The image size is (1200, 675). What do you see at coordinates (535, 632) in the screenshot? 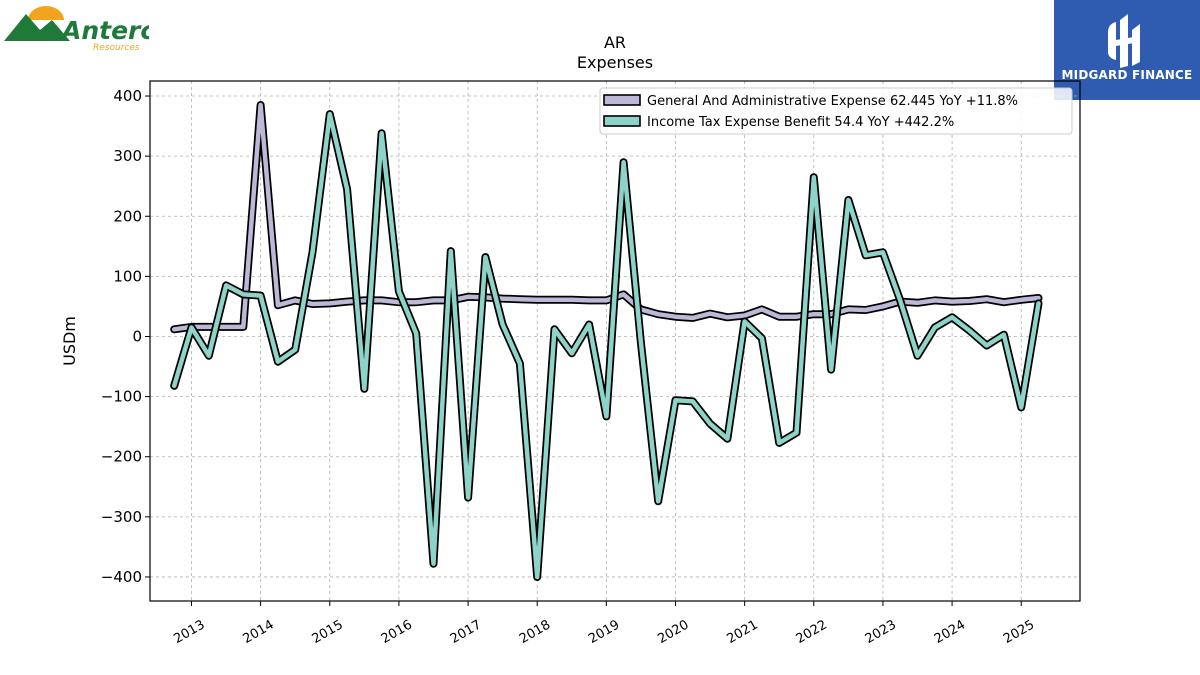
I see `x-tick-label: 2018` at bounding box center [535, 632].